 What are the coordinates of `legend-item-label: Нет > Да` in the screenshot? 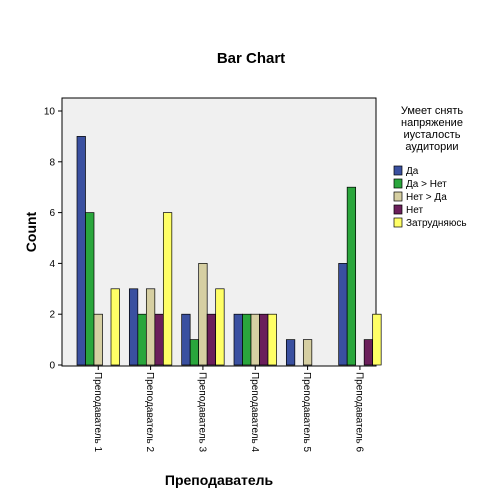 It's located at (426, 197).